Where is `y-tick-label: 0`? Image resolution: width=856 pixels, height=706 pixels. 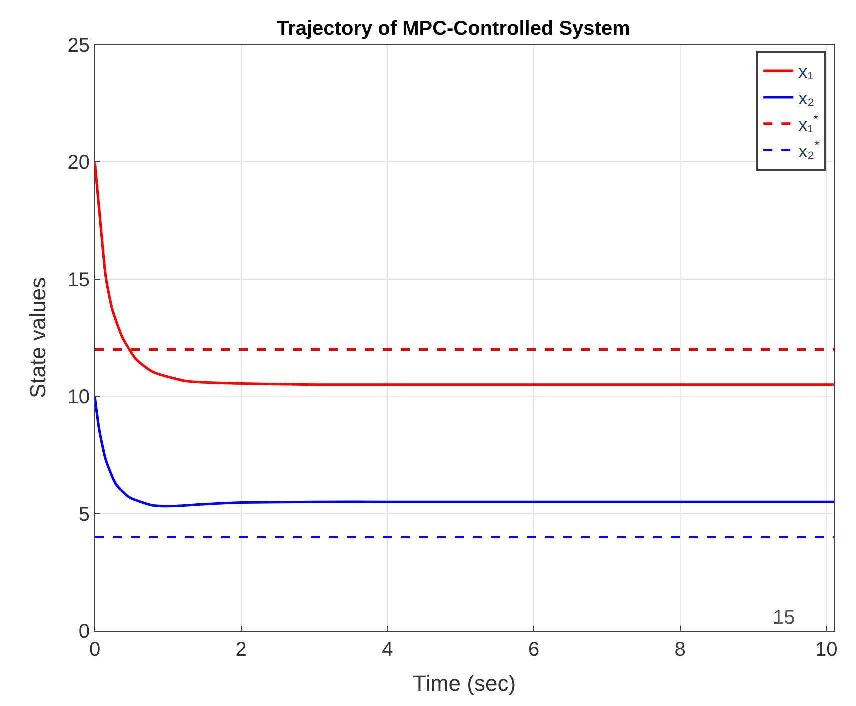 y-tick-label: 0 is located at coordinates (84, 632).